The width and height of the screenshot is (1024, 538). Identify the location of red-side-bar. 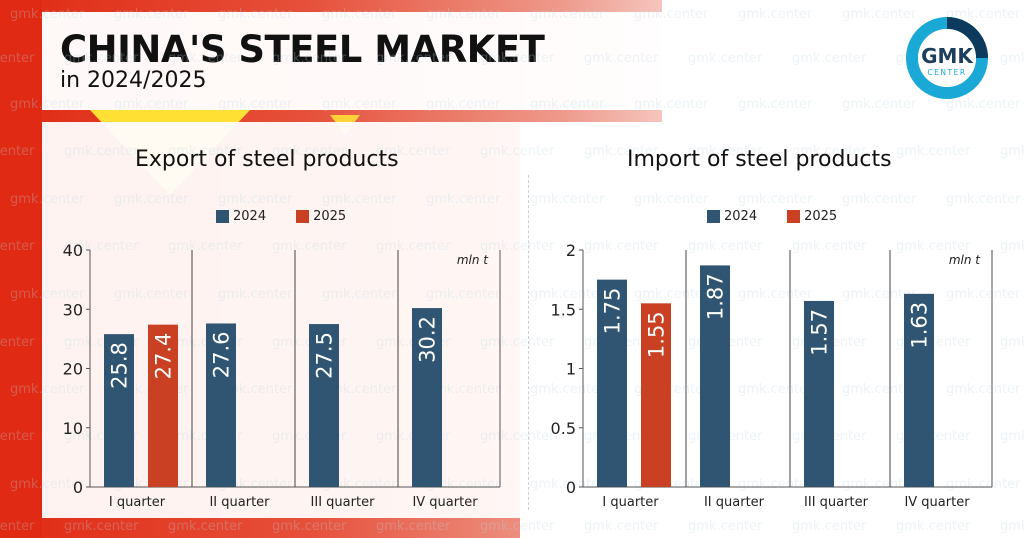
(21, 269).